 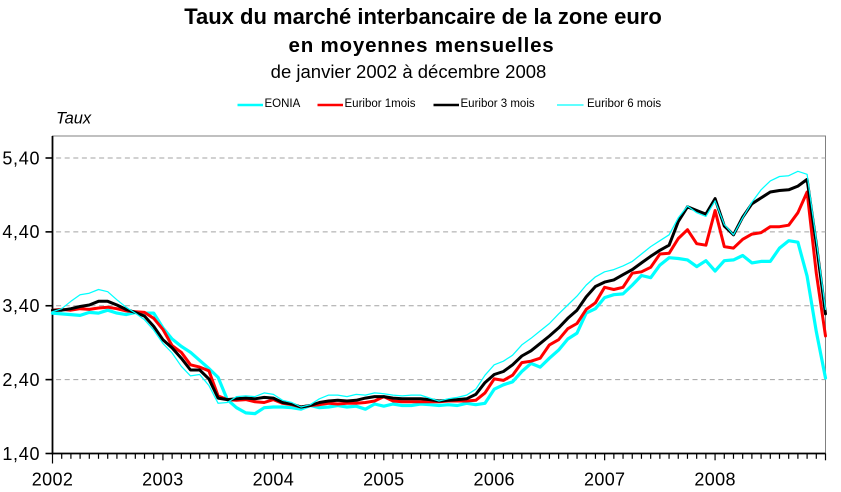 I want to click on svg-text: Euribor 3 mois, so click(x=498, y=104).